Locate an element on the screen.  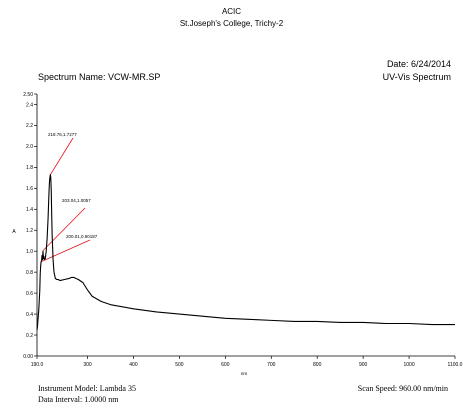
x-tick-label: 500 is located at coordinates (179, 365).